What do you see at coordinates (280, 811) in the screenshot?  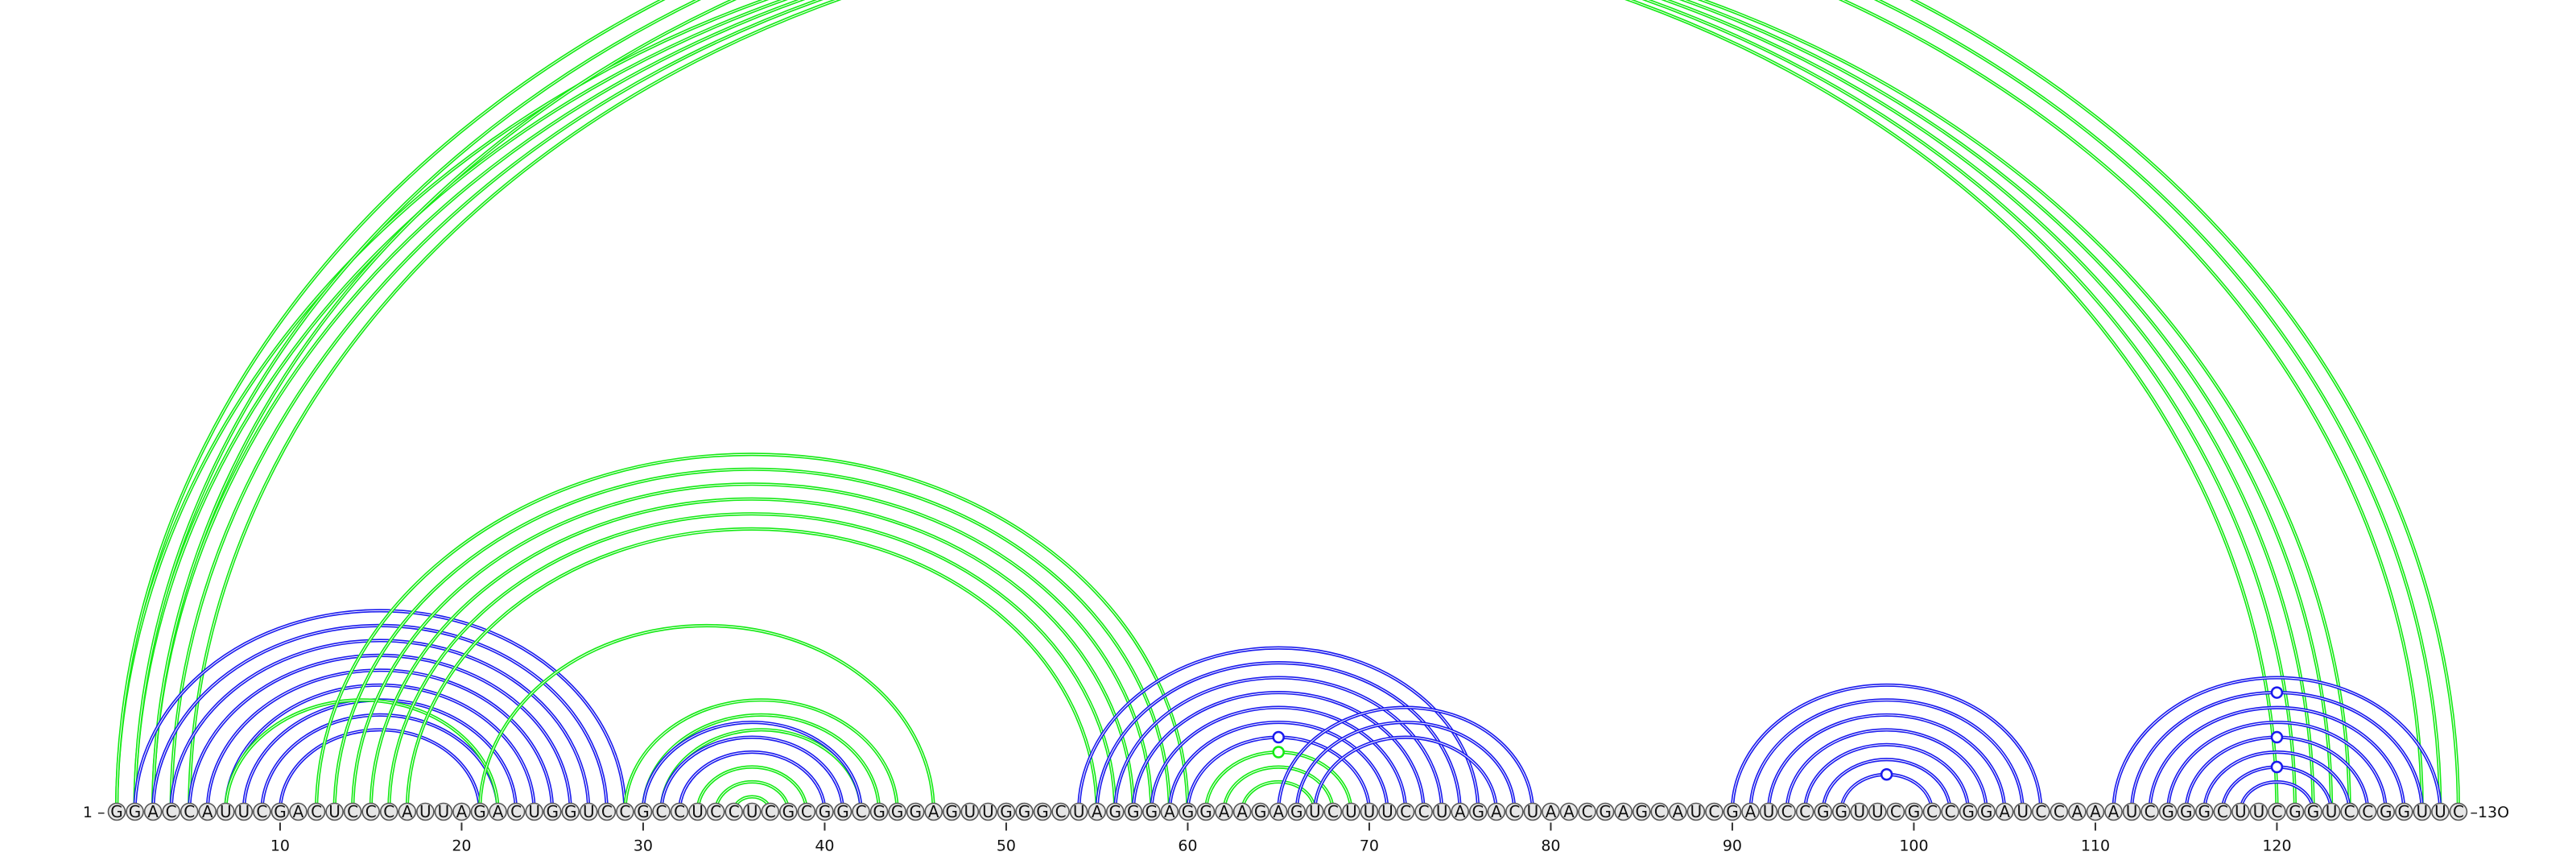 I see `nucleotide-10: G` at bounding box center [280, 811].